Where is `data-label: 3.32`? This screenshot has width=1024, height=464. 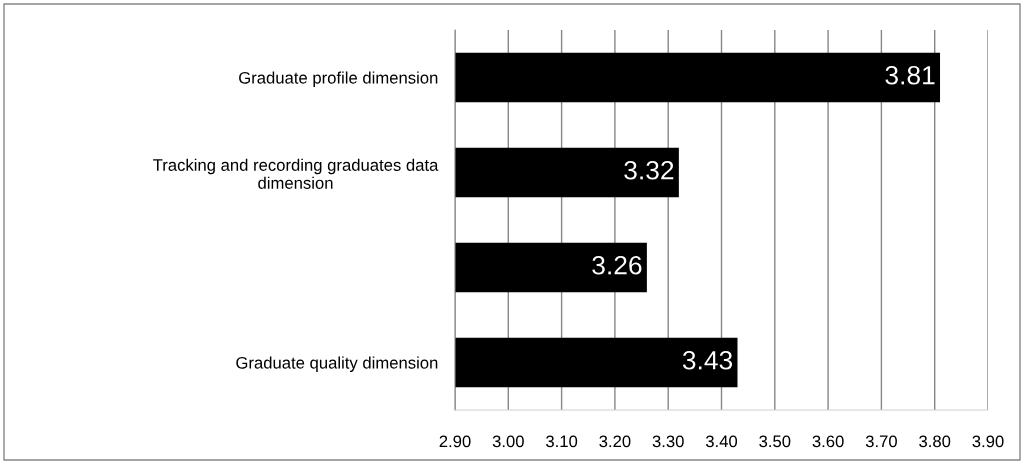
data-label: 3.32 is located at coordinates (649, 170).